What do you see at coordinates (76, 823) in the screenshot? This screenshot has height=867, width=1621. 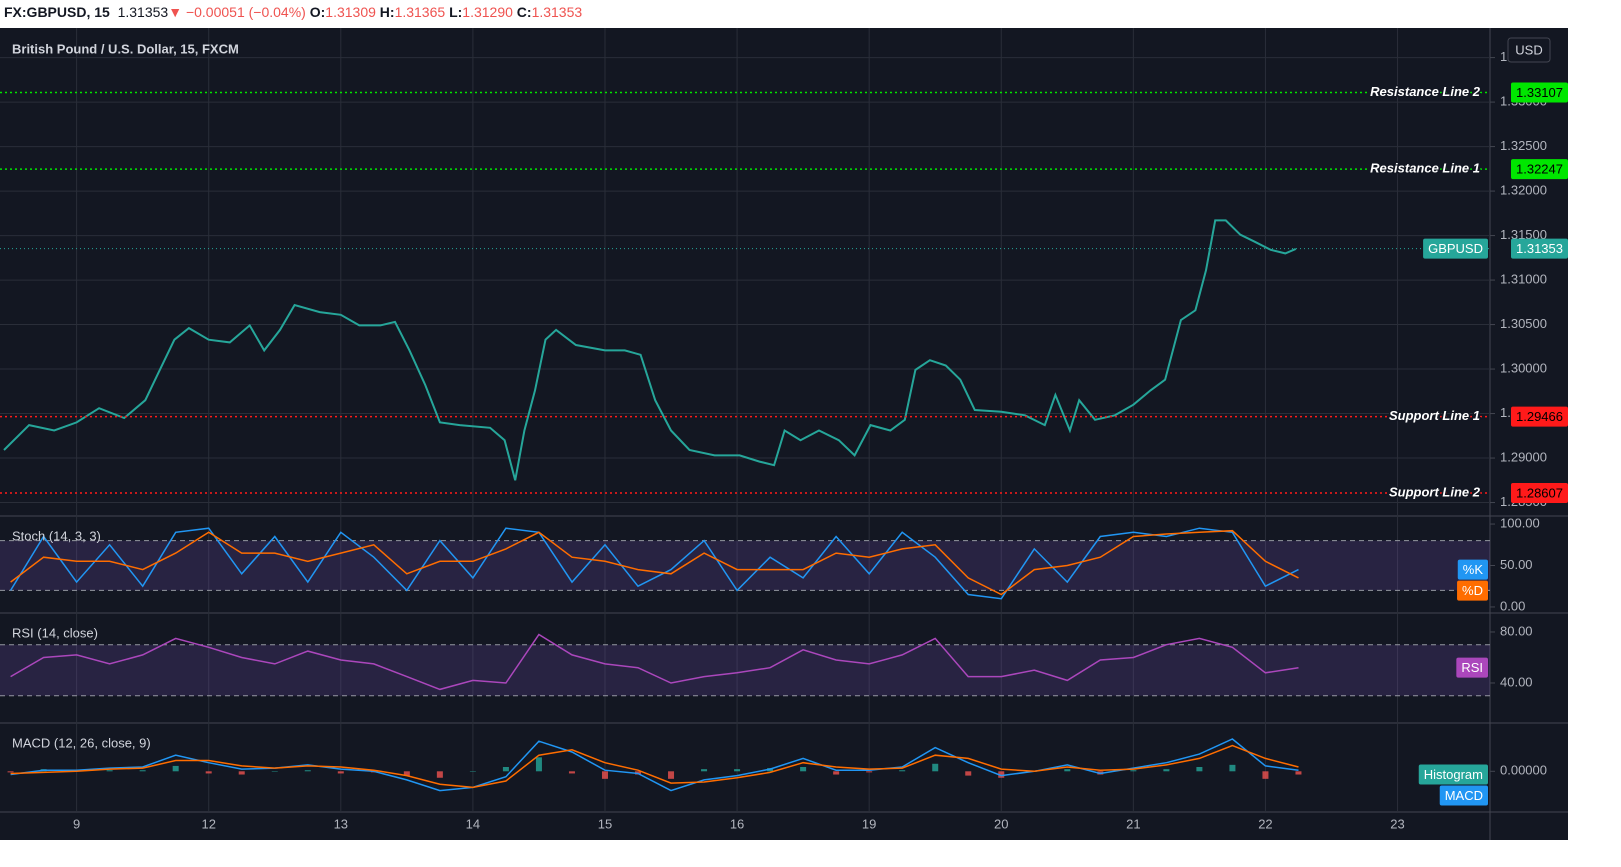 I see `x-tick-label: 9` at bounding box center [76, 823].